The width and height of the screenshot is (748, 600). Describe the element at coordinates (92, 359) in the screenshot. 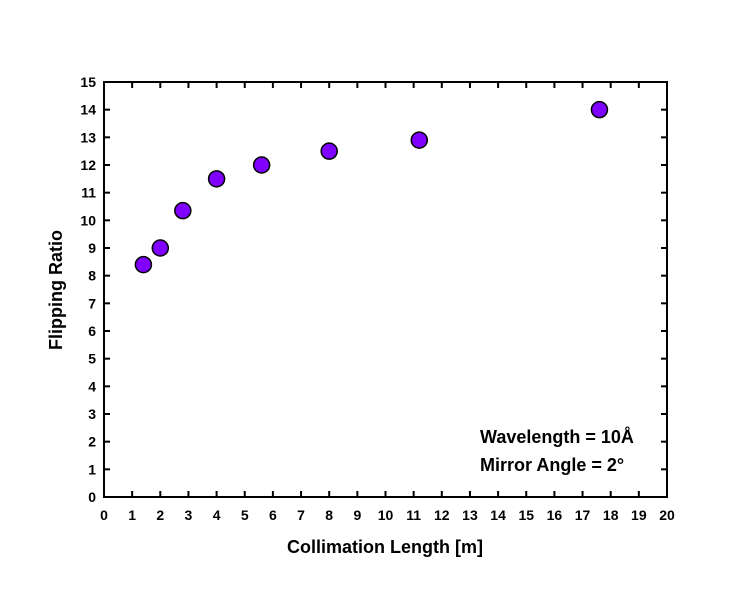

I see `y-tick-label: 5` at that location.